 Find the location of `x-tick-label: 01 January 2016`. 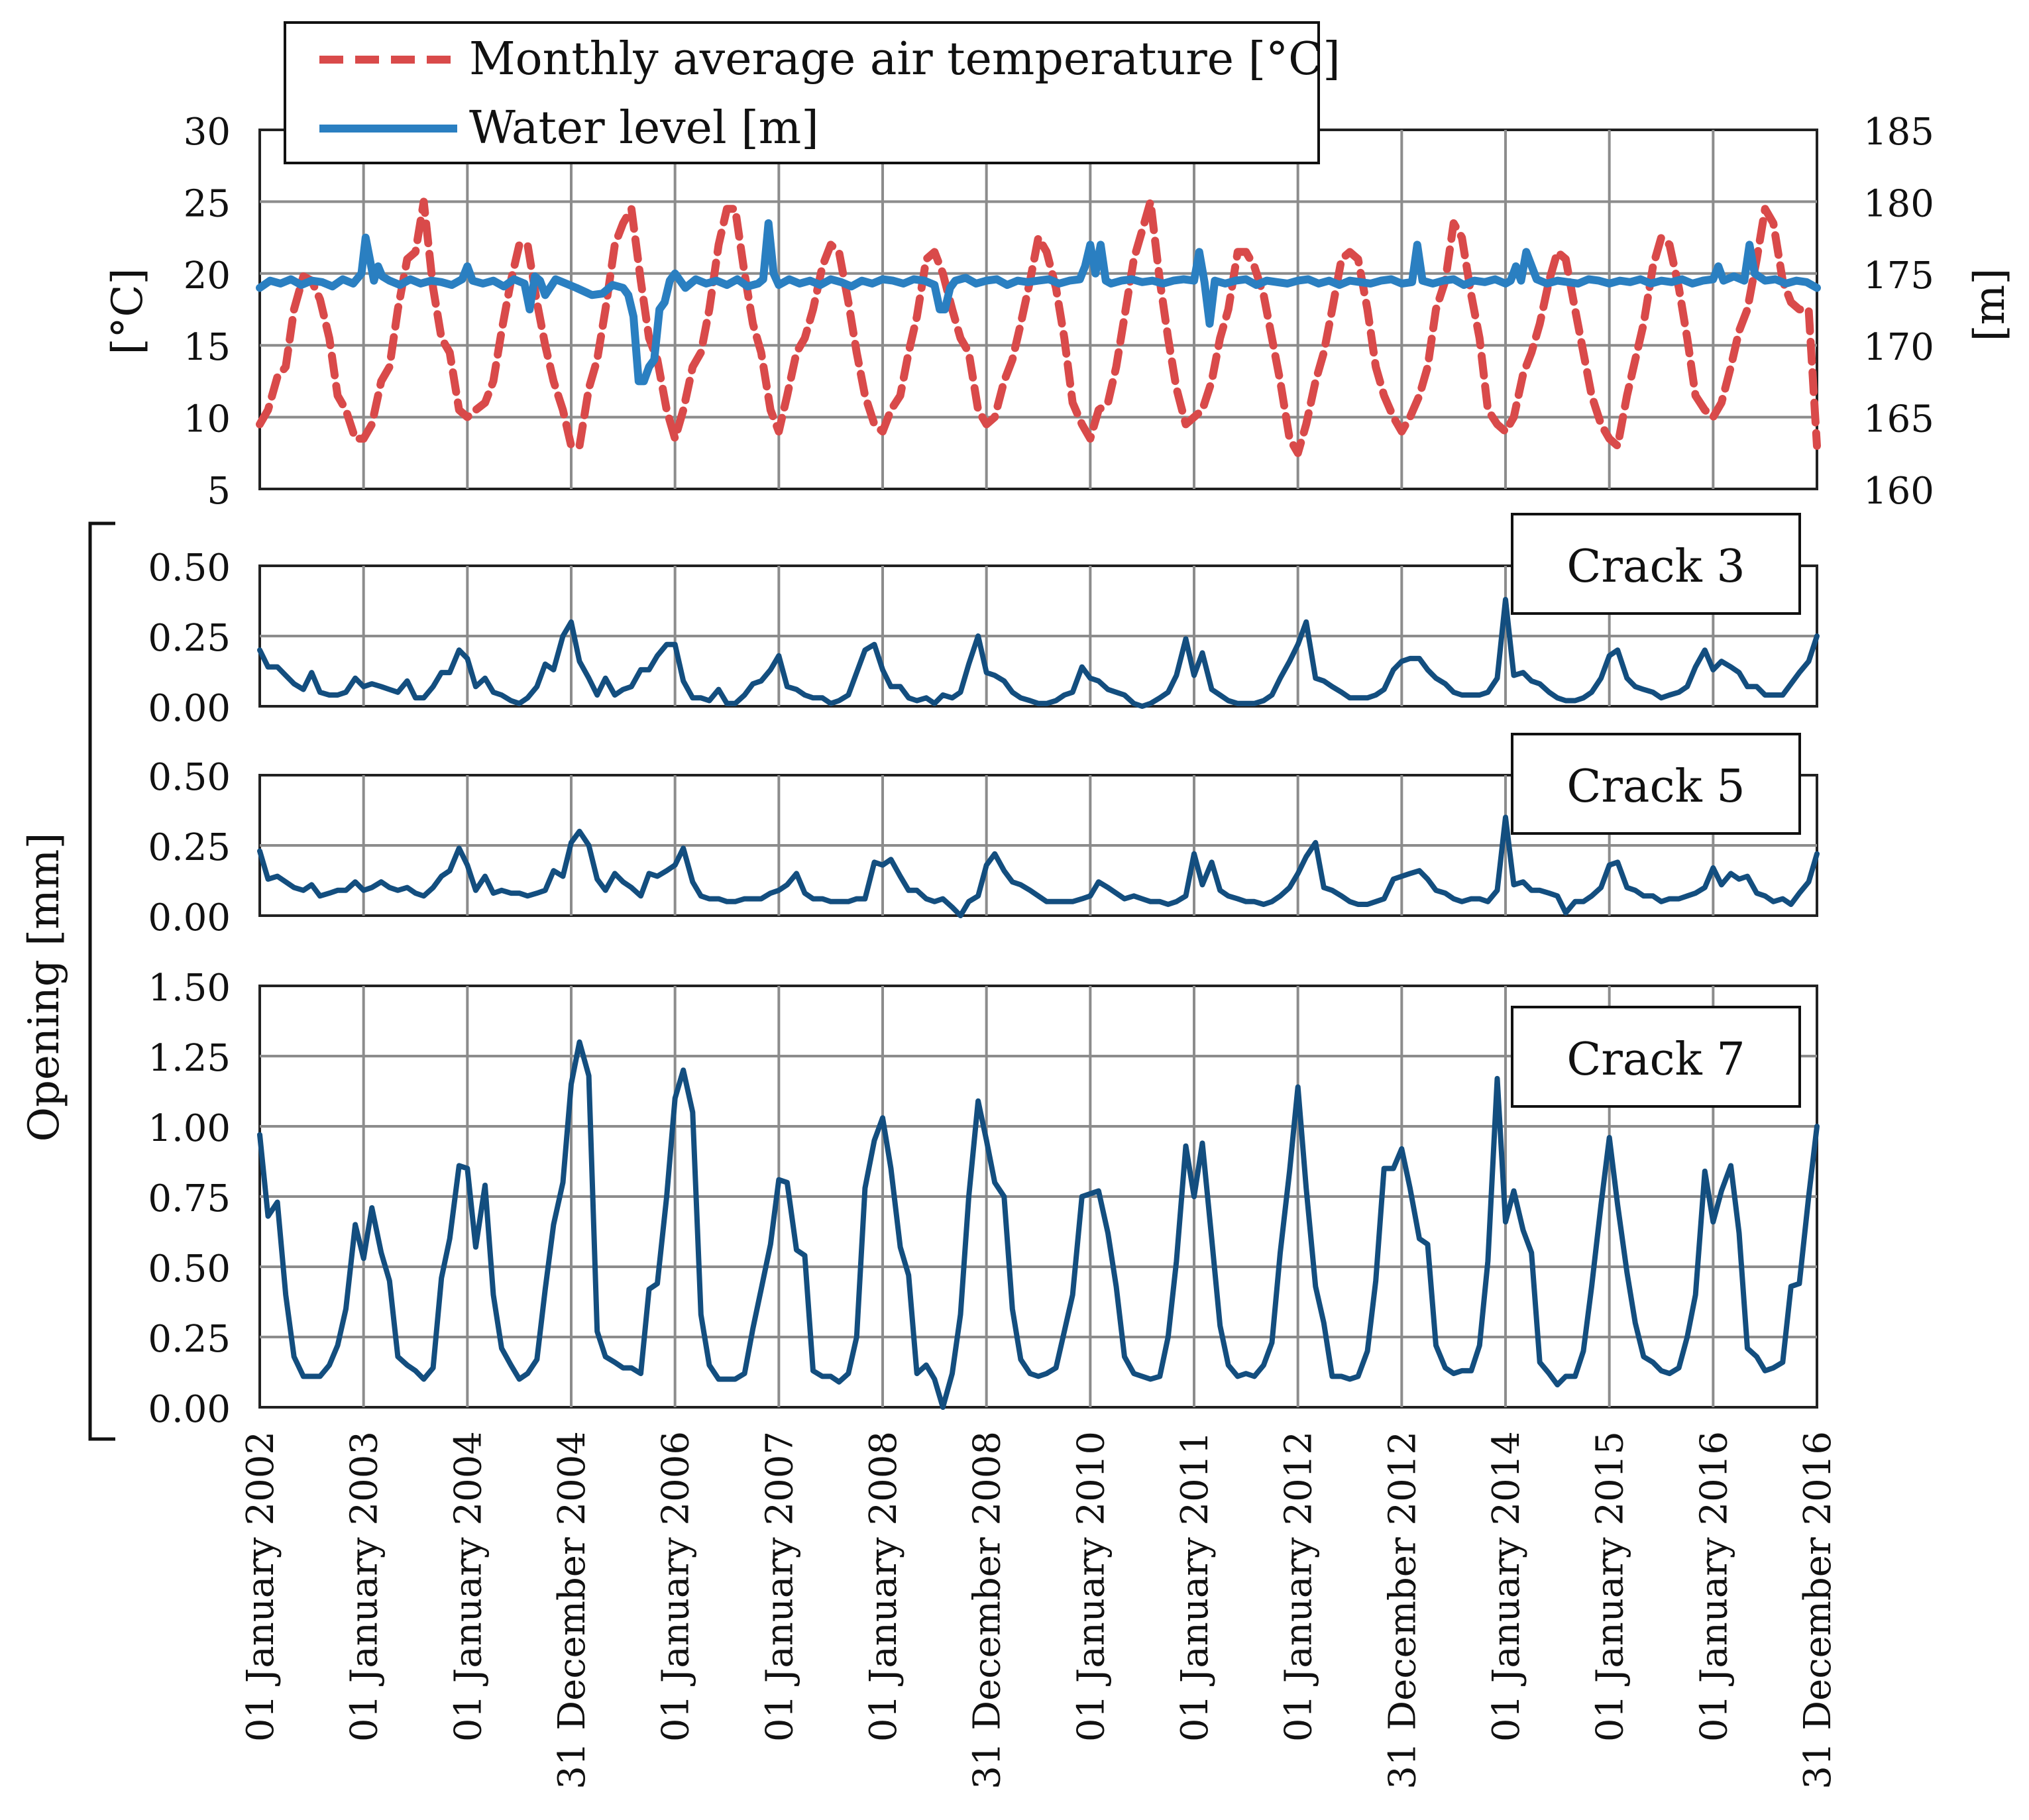

x-tick-label: 01 January 2016 is located at coordinates (1713, 1586).